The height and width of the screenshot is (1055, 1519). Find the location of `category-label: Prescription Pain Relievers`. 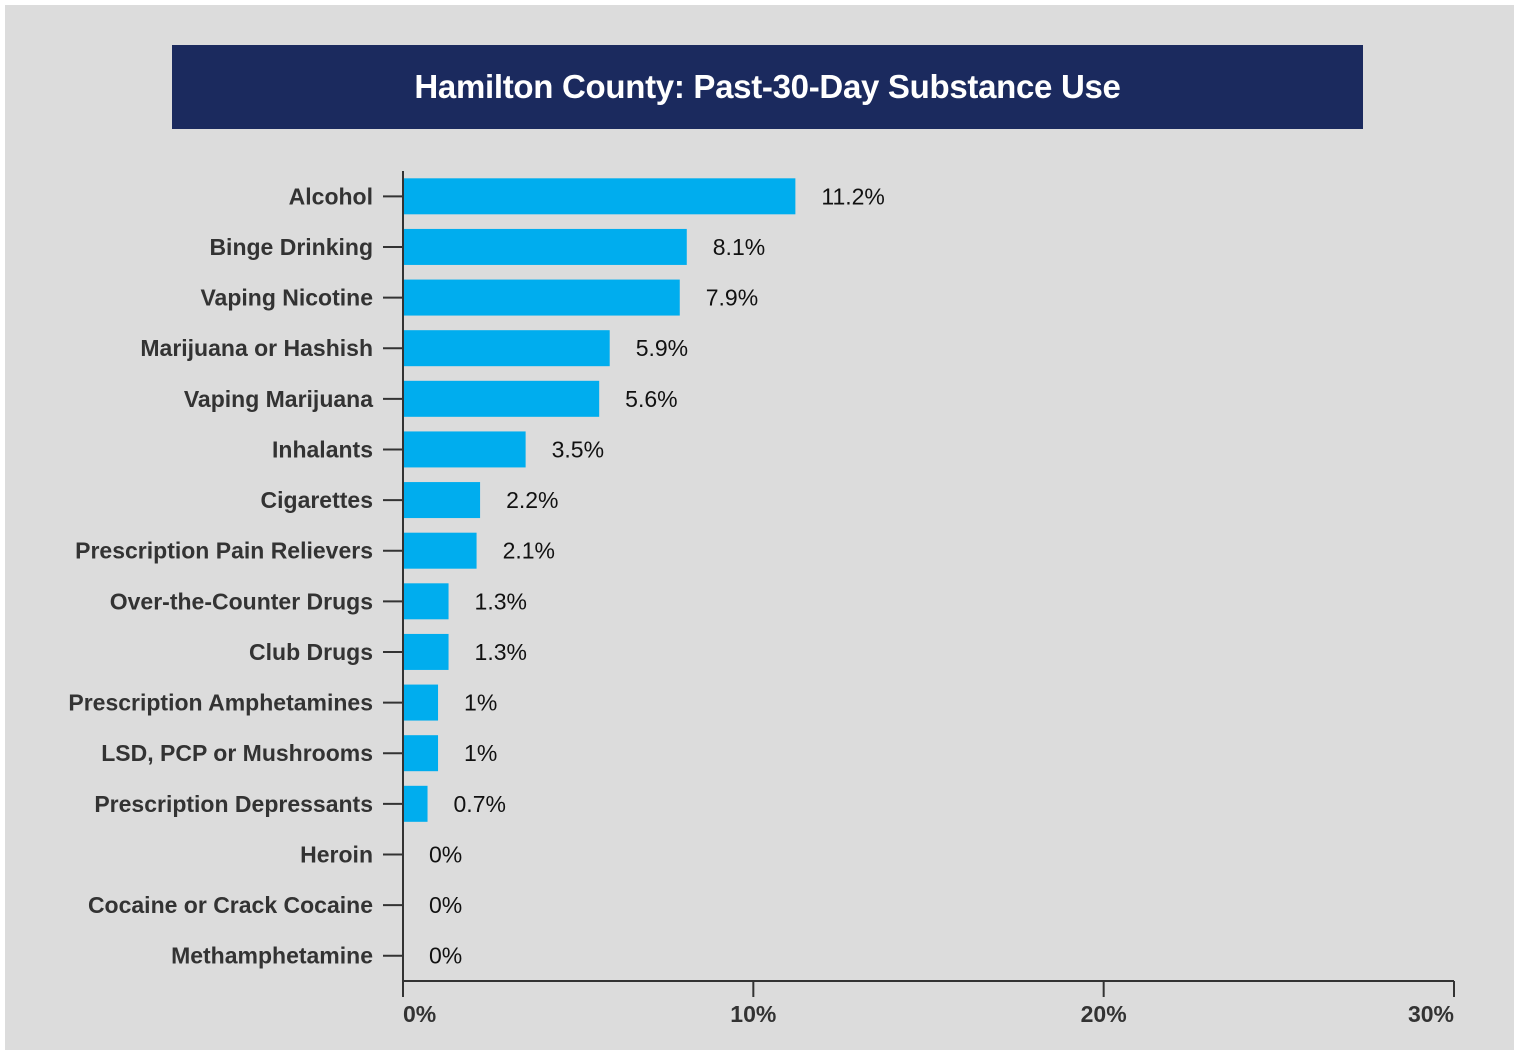

category-label: Prescription Pain Relievers is located at coordinates (224, 551).